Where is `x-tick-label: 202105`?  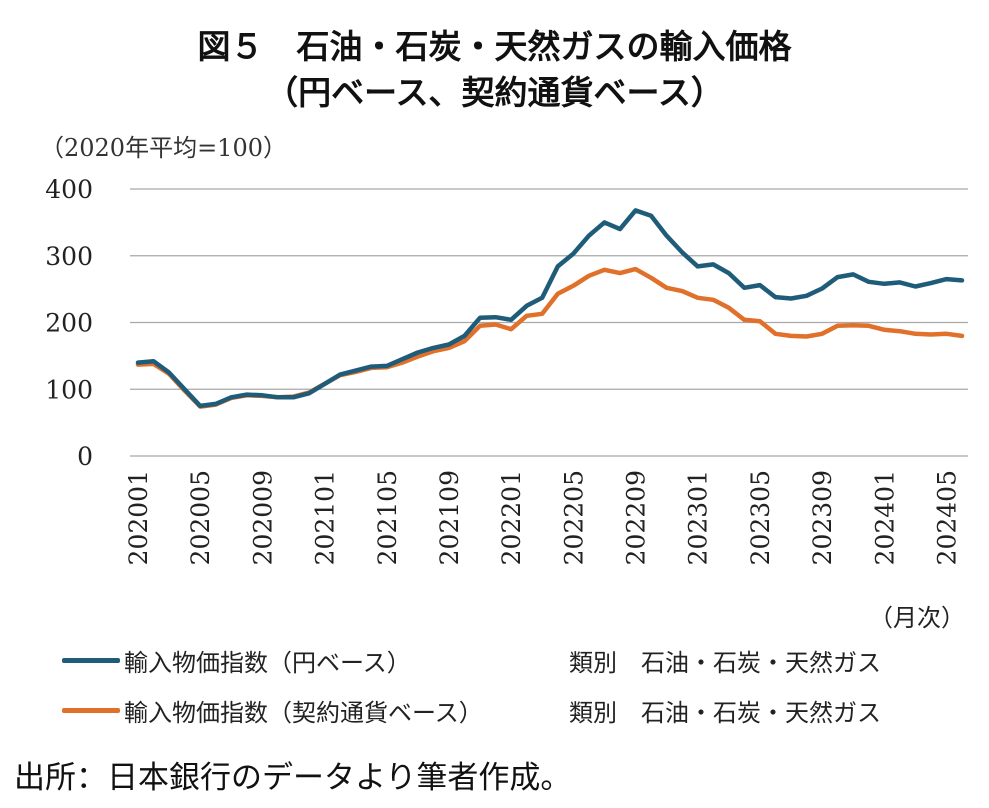
x-tick-label: 202105 is located at coordinates (387, 517).